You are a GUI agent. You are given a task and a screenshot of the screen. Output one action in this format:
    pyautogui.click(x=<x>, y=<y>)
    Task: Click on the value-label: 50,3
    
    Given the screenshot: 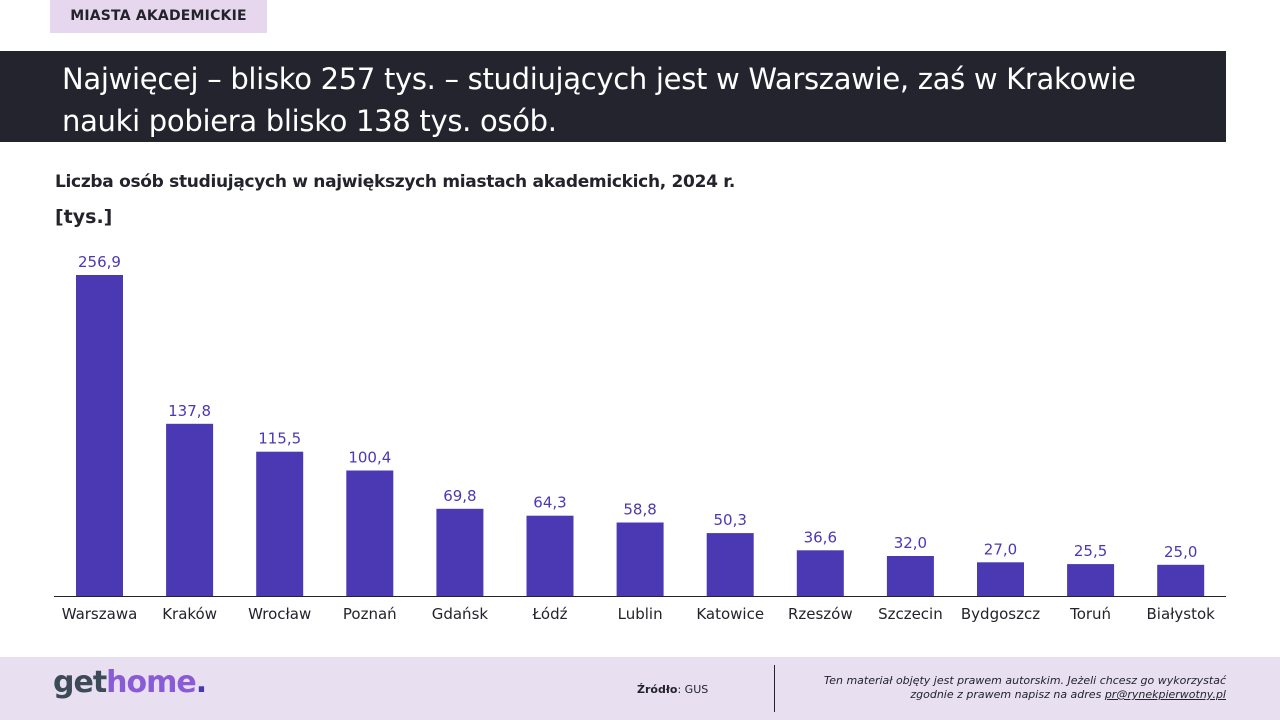 What is the action you would take?
    pyautogui.click(x=729, y=520)
    